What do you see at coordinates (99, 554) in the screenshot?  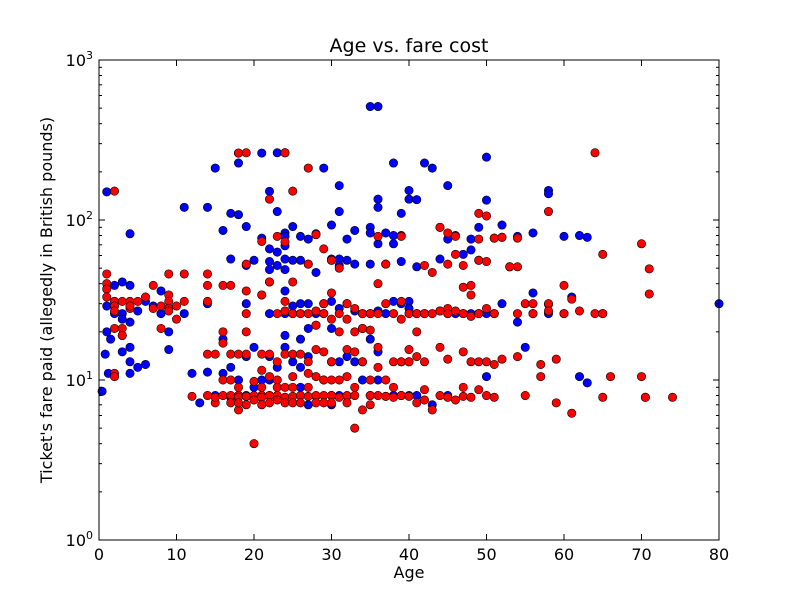 I see `x-tick-label: 0` at bounding box center [99, 554].